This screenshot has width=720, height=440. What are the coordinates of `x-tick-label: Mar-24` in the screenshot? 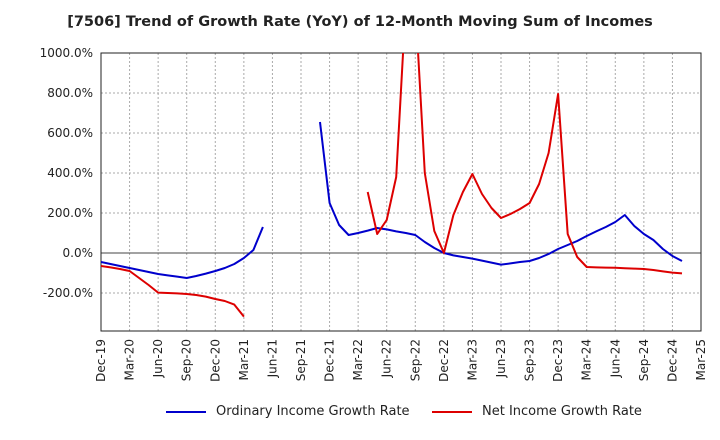 It's located at (587, 359).